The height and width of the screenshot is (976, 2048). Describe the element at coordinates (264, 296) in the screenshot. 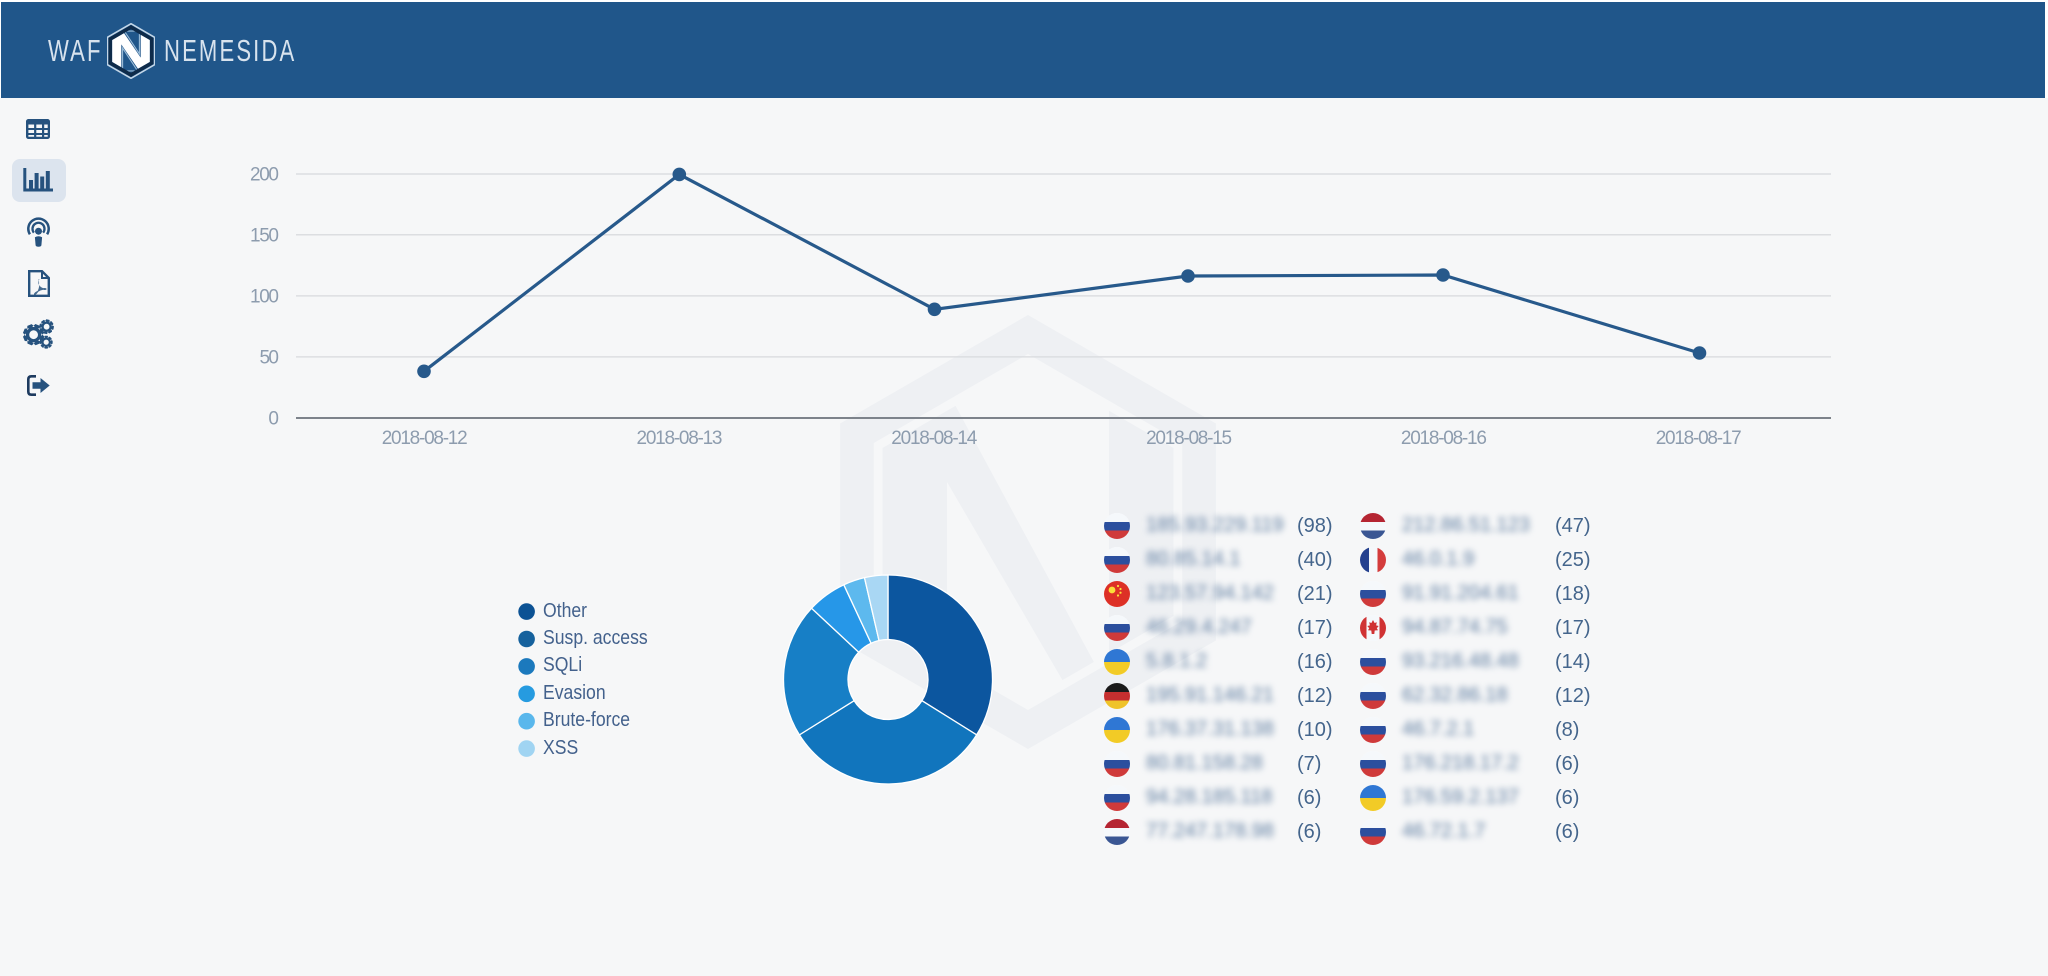

I see `svg-text: 100` at that location.